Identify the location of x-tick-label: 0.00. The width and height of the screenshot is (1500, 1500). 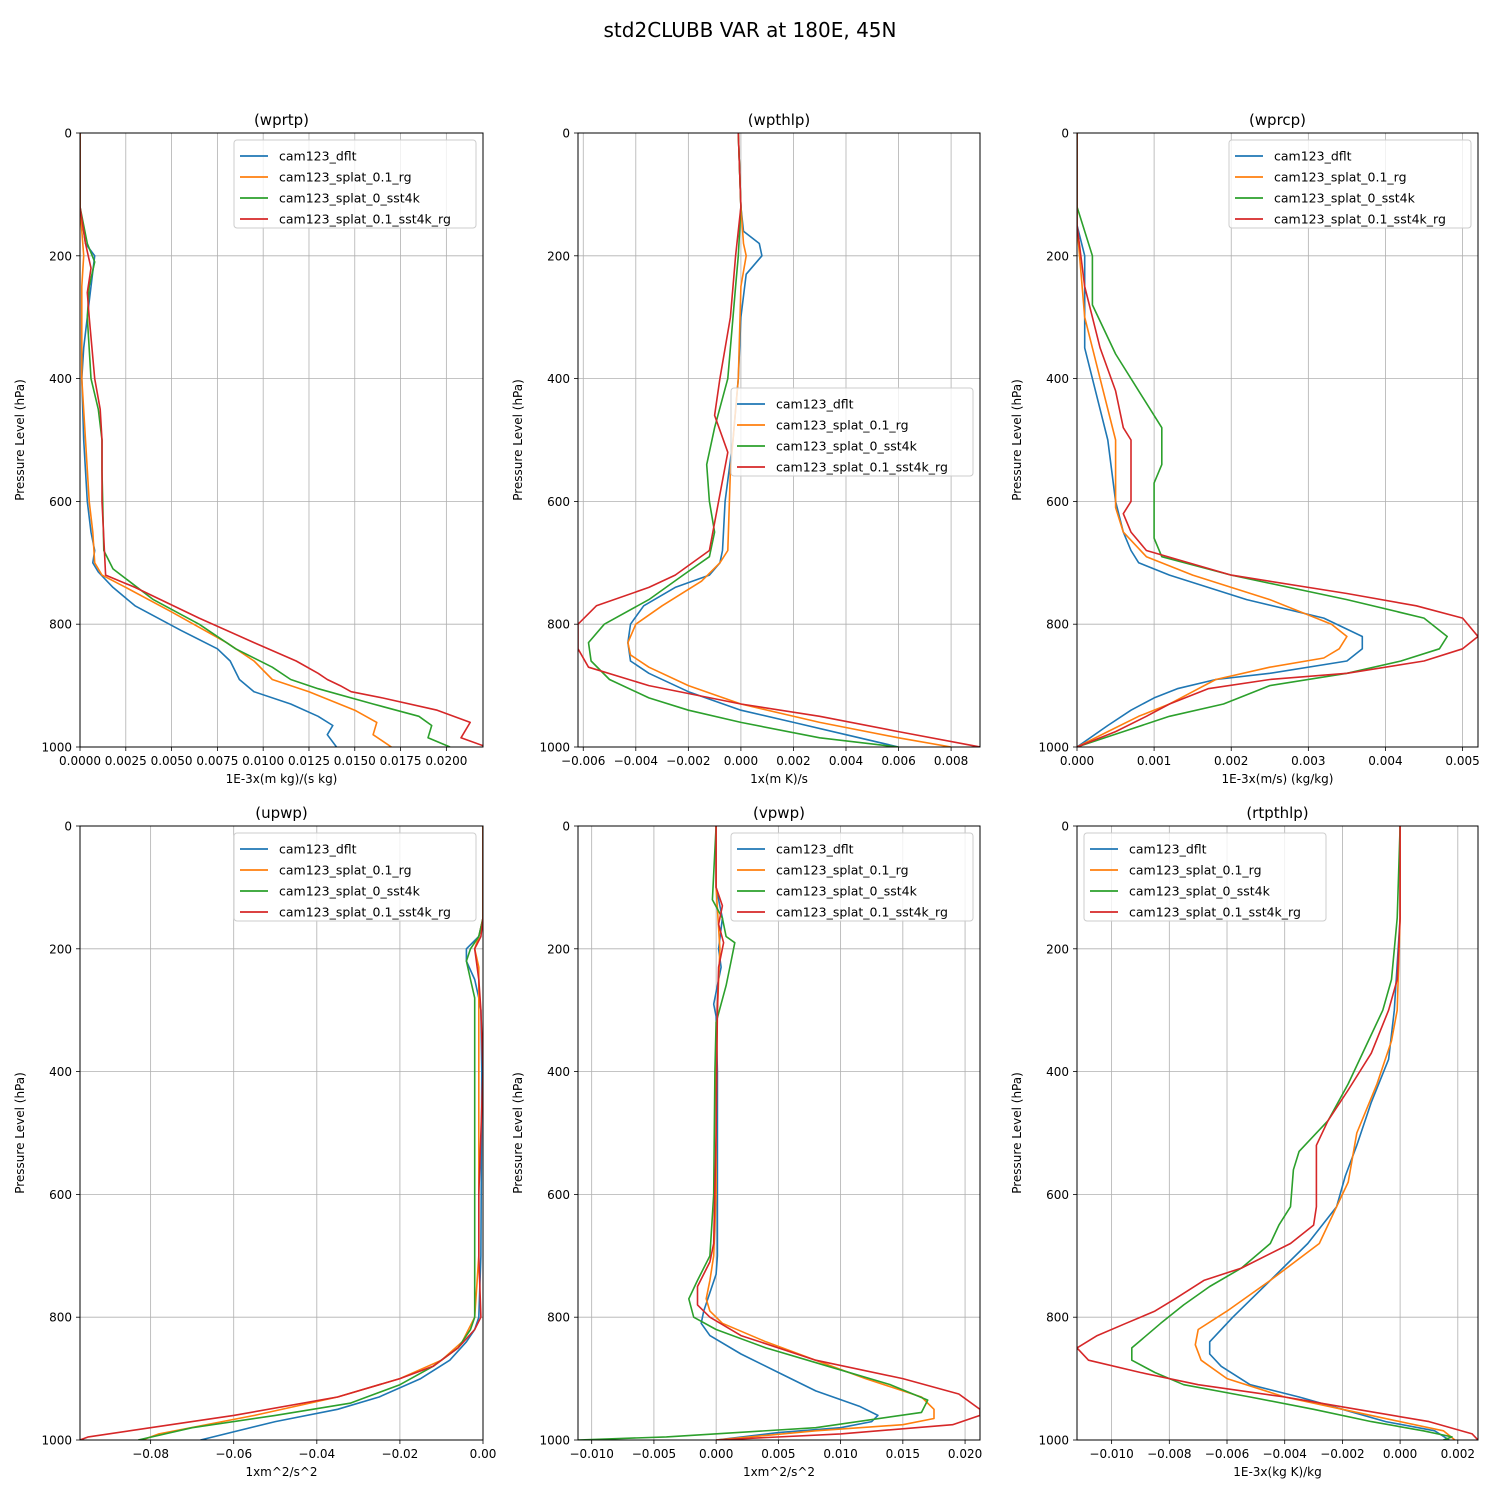
(483, 1454).